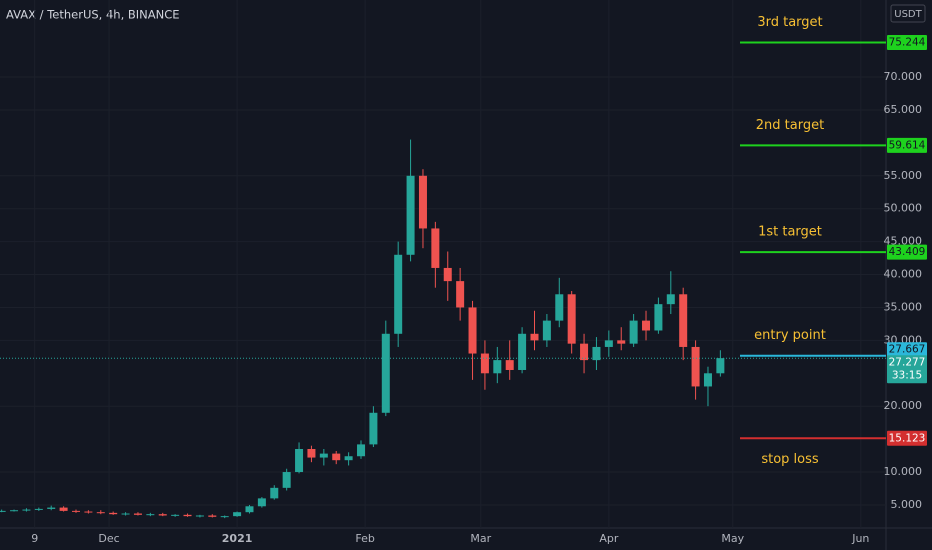 Image resolution: width=932 pixels, height=550 pixels. What do you see at coordinates (480, 538) in the screenshot?
I see `x-tick-label: Mar` at bounding box center [480, 538].